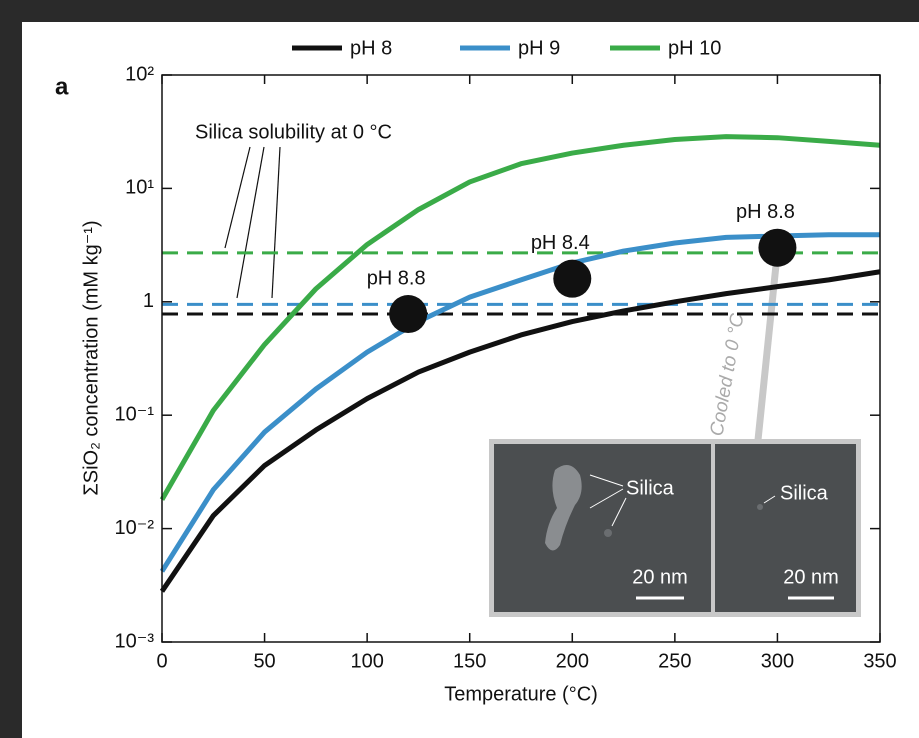 The width and height of the screenshot is (919, 738). What do you see at coordinates (139, 188) in the screenshot?
I see `y-tick-label: 10¹` at bounding box center [139, 188].